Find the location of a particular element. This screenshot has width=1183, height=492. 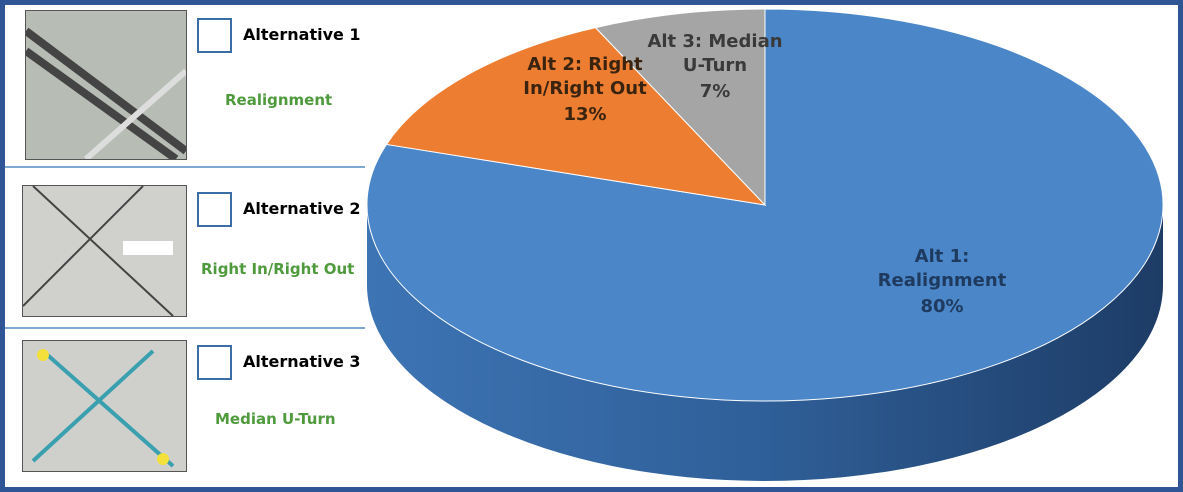

alternative-title: Alternative 1 is located at coordinates (302, 34).